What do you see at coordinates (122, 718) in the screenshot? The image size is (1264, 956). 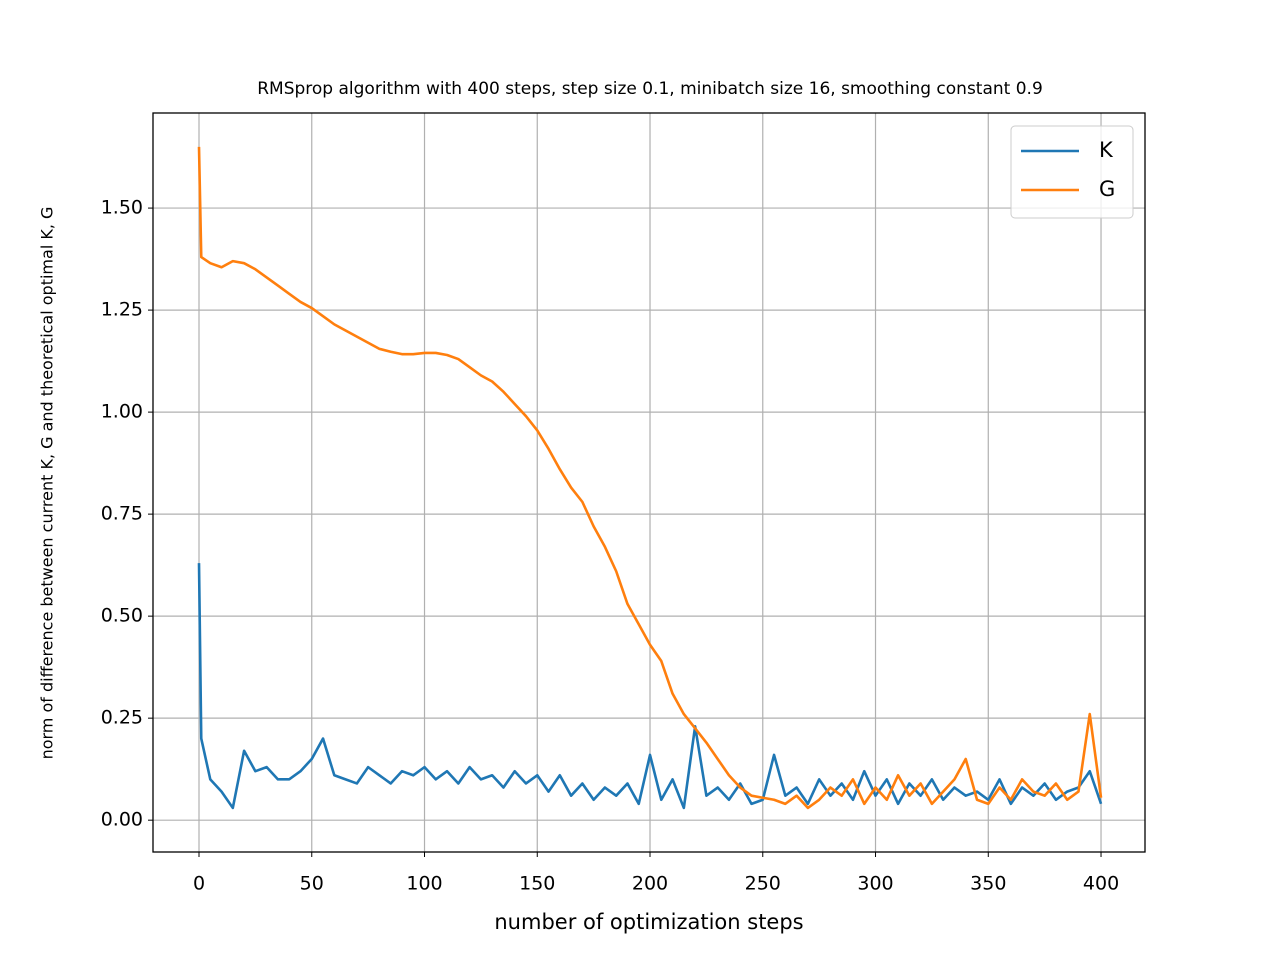 I see `y-tick-label: 0.25` at bounding box center [122, 718].